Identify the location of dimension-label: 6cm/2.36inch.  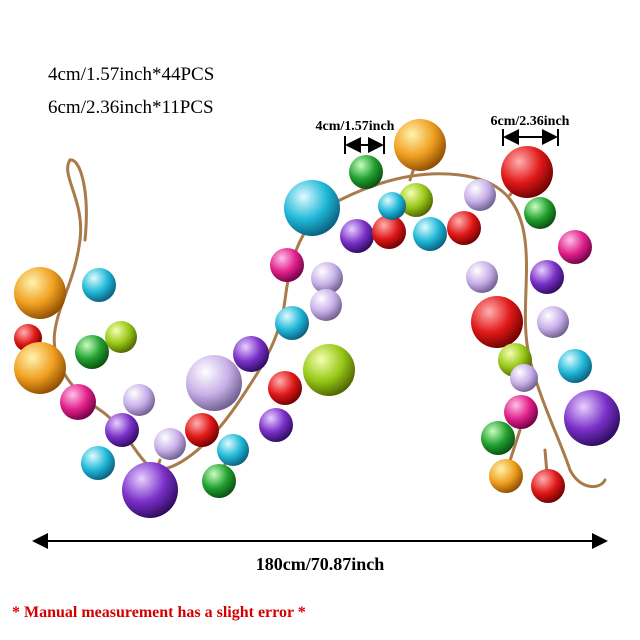
(530, 121).